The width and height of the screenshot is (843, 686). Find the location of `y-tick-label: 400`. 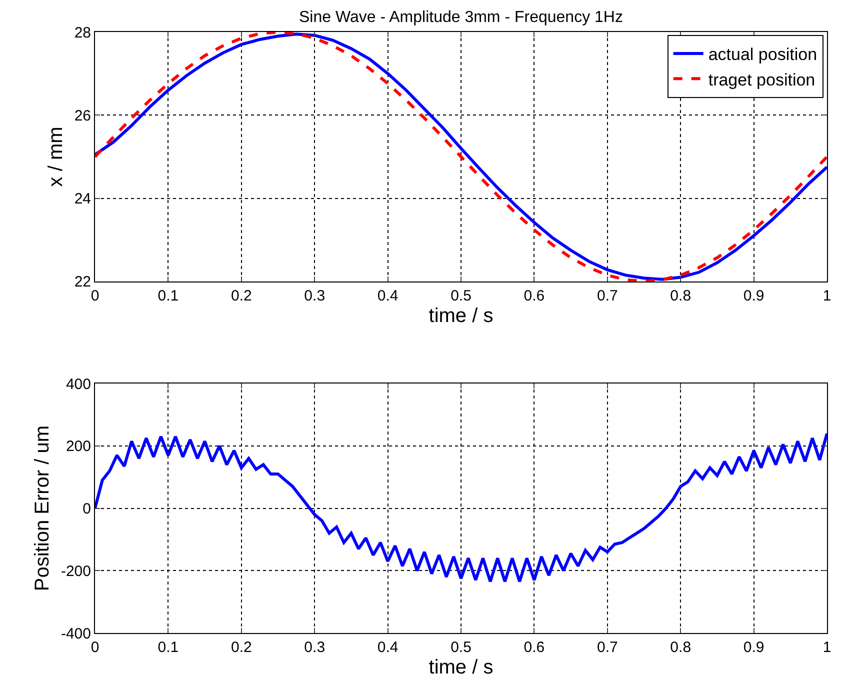

y-tick-label: 400 is located at coordinates (78, 384).